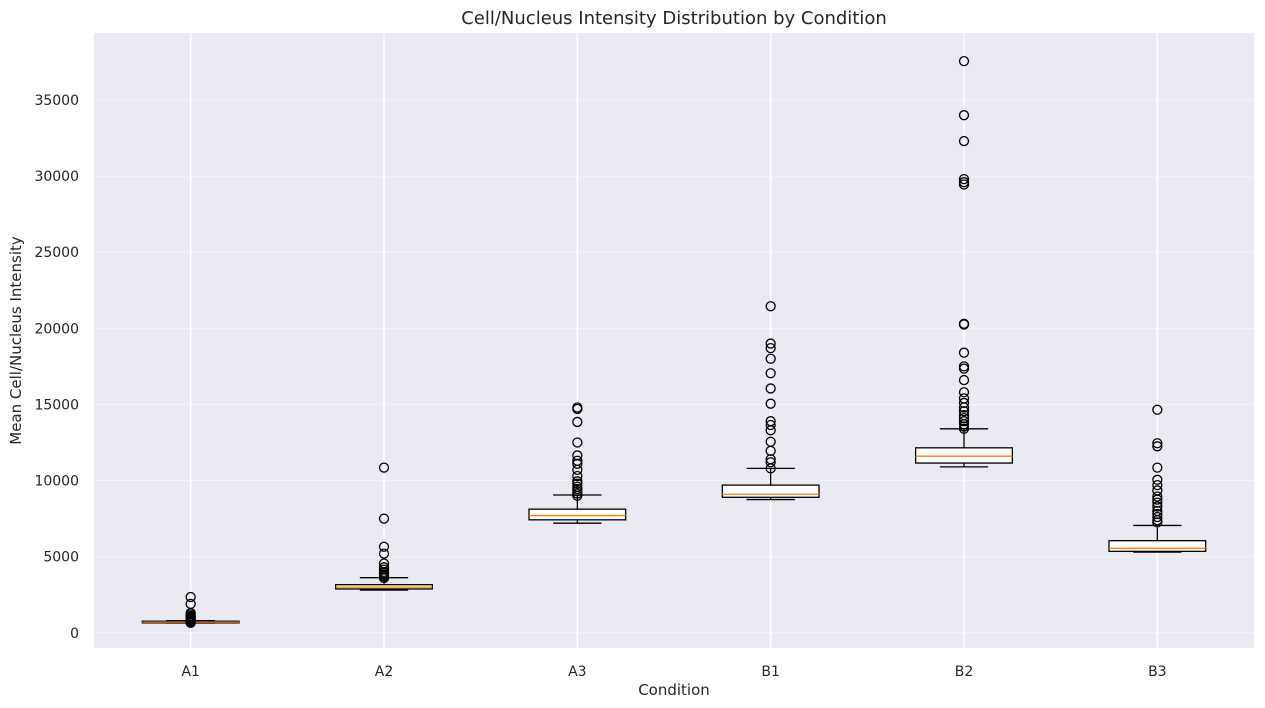  Describe the element at coordinates (74, 634) in the screenshot. I see `y-tick-label: 0` at that location.